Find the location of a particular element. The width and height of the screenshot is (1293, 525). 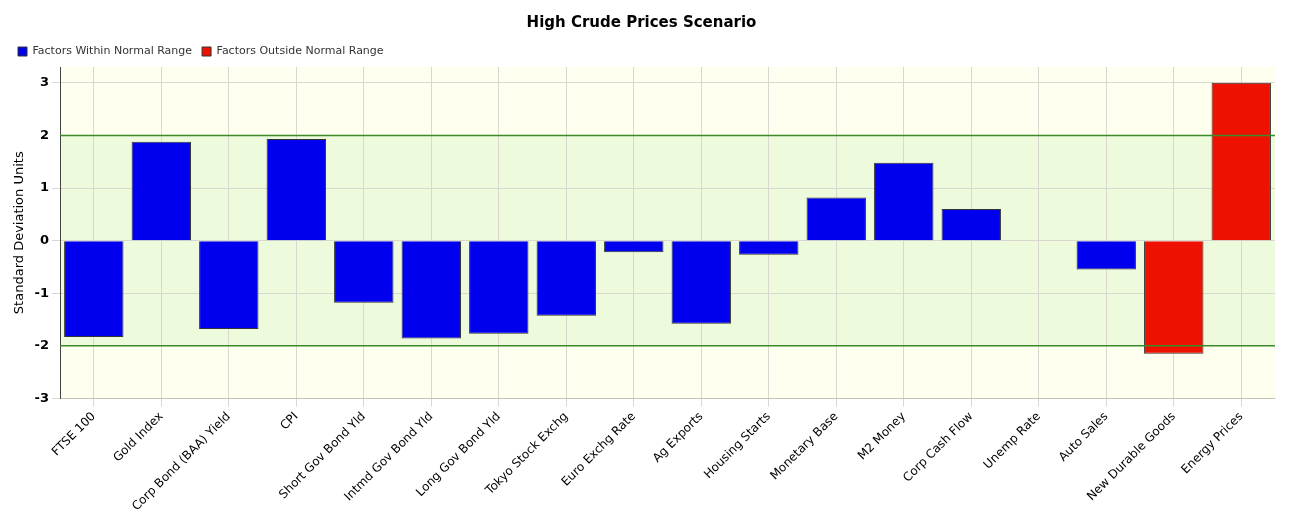

chart-title: High Crude Prices Scenario is located at coordinates (641, 21).